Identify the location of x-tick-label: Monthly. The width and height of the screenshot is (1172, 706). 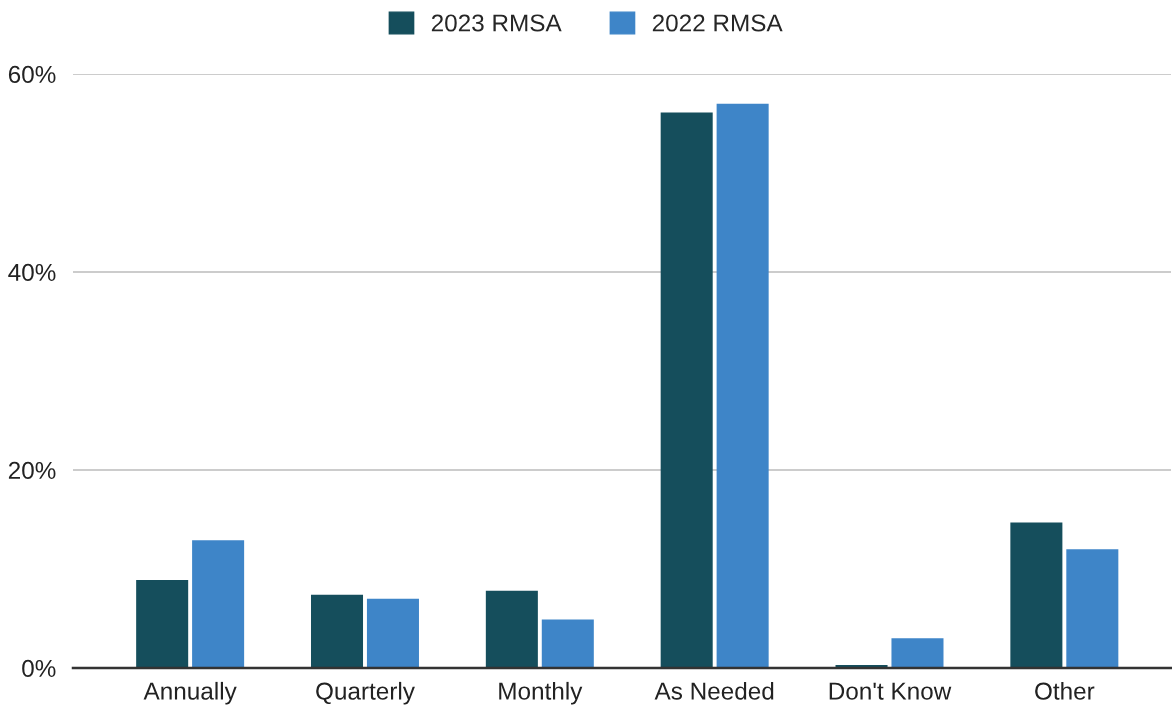
(541, 693).